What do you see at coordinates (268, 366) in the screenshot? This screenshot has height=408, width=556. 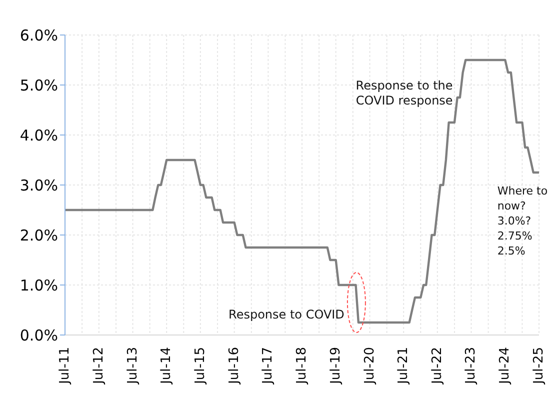 I see `x-tick-label: Jul-17` at bounding box center [268, 366].